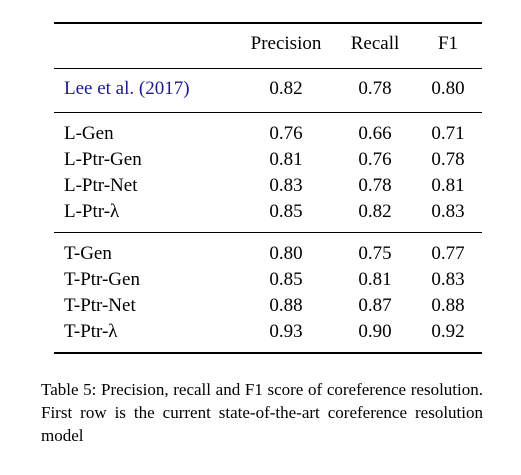  What do you see at coordinates (448, 253) in the screenshot?
I see `row-f1: 0.77` at bounding box center [448, 253].